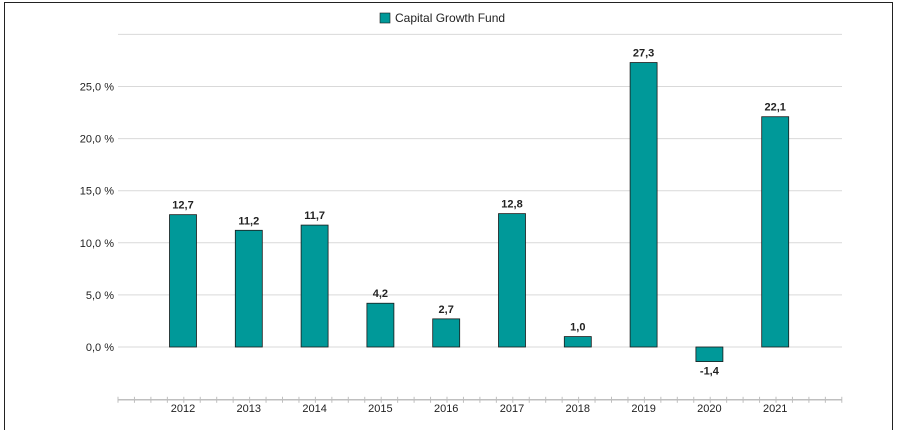 The height and width of the screenshot is (430, 899). I want to click on bar-2012, so click(183, 281).